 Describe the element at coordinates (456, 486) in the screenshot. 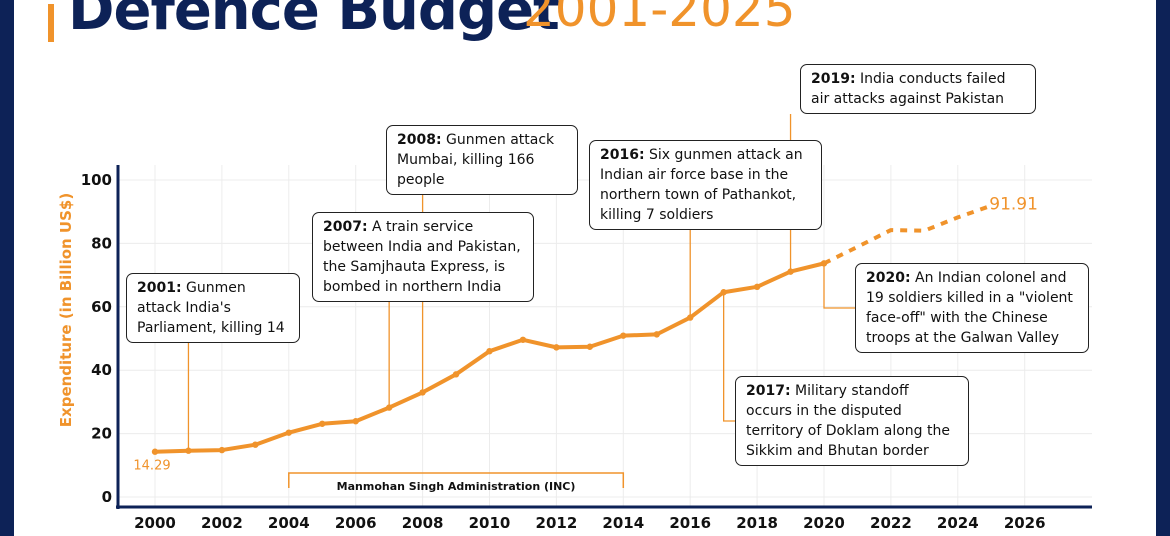

I see `administration-label: Manmohan Singh Administration (INC)` at that location.